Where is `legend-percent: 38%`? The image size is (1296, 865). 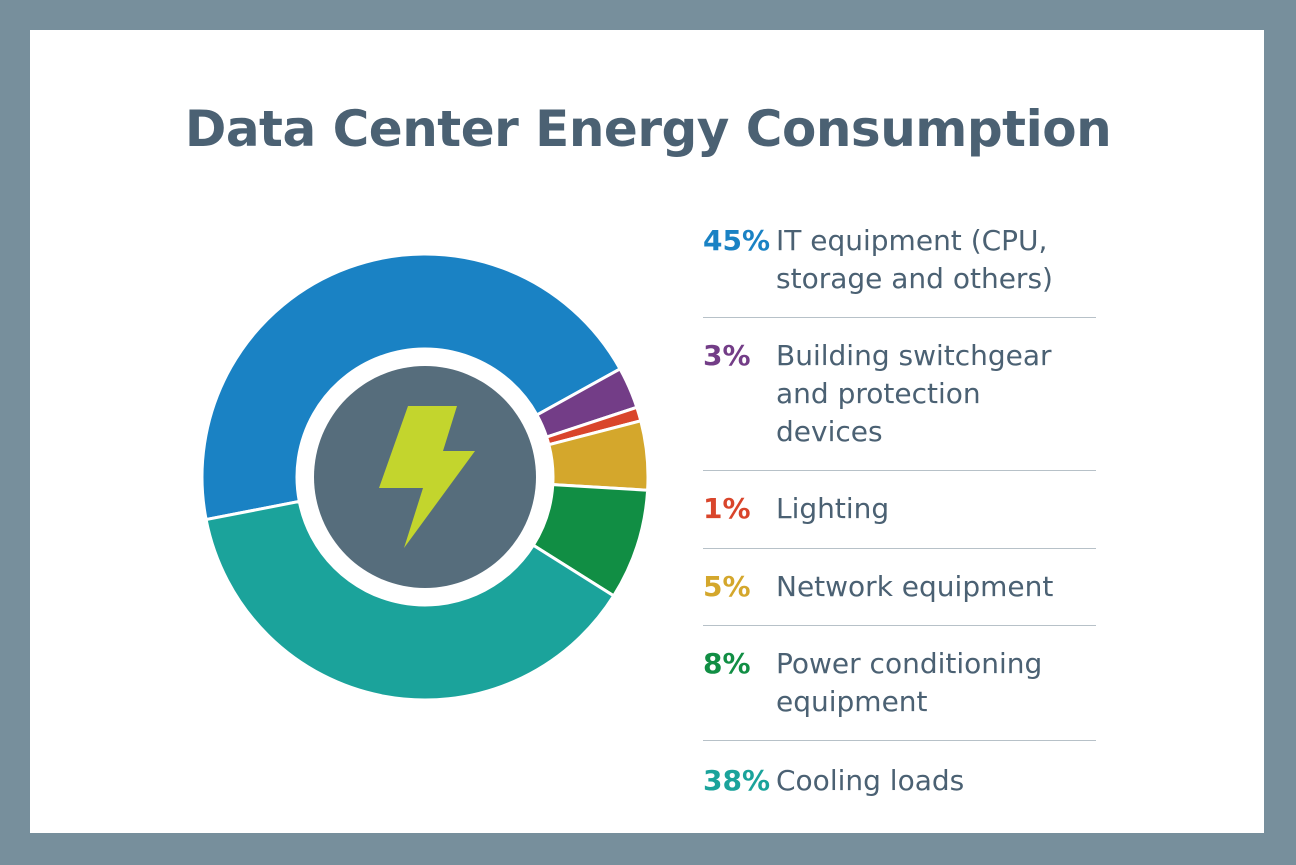 legend-percent: 38% is located at coordinates (737, 780).